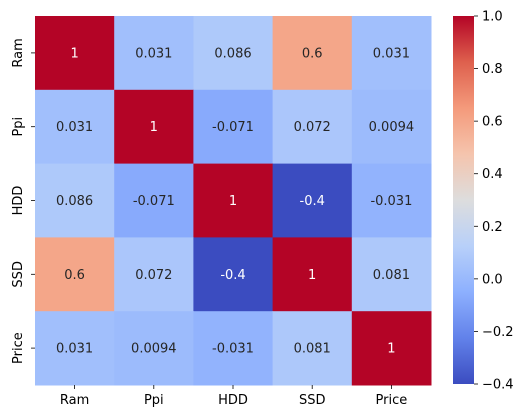 The image size is (527, 418). I want to click on x-tick-label: Ppi, so click(154, 400).